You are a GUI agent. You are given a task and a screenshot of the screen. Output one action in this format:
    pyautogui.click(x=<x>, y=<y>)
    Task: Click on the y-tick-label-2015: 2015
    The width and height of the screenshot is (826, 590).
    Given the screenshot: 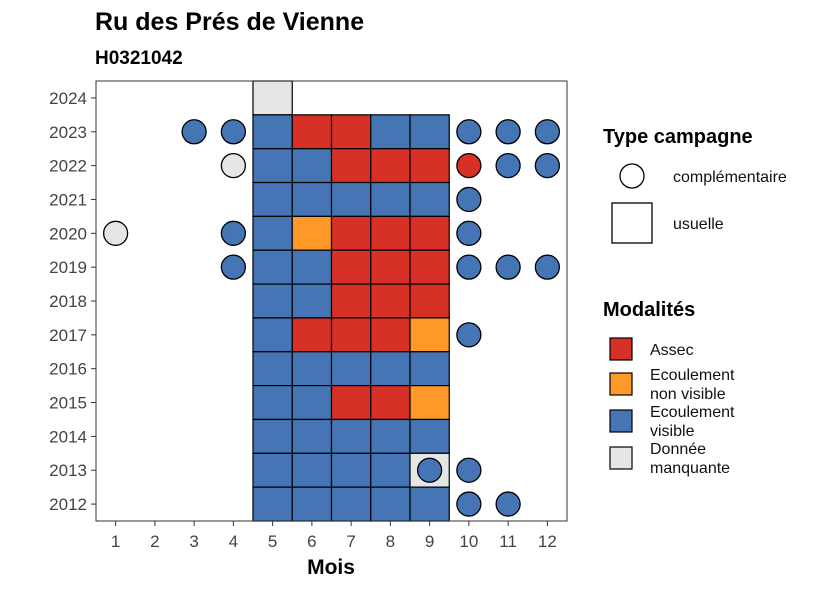 What is the action you would take?
    pyautogui.click(x=68, y=403)
    